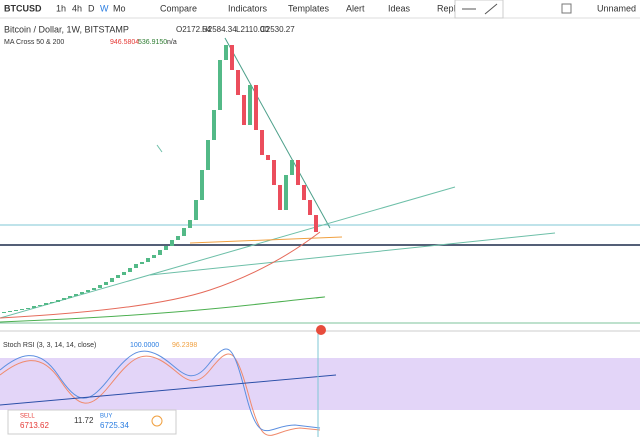  Describe the element at coordinates (152, 42) in the screenshot. I see `indicator-value: 536.9150` at that location.